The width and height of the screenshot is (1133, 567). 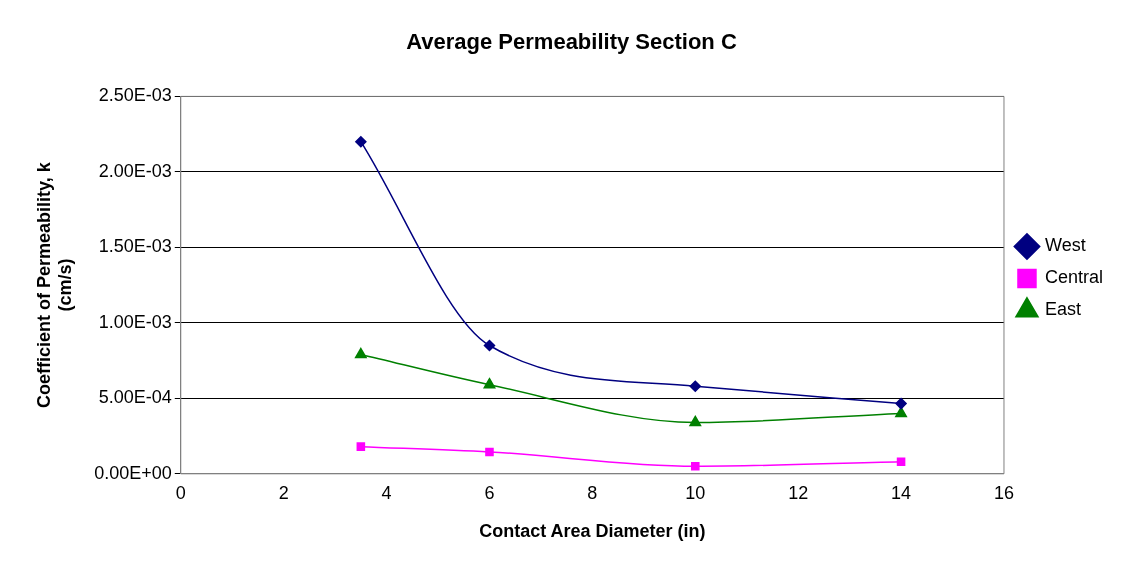 I want to click on x-tick-label: 12, so click(x=798, y=492).